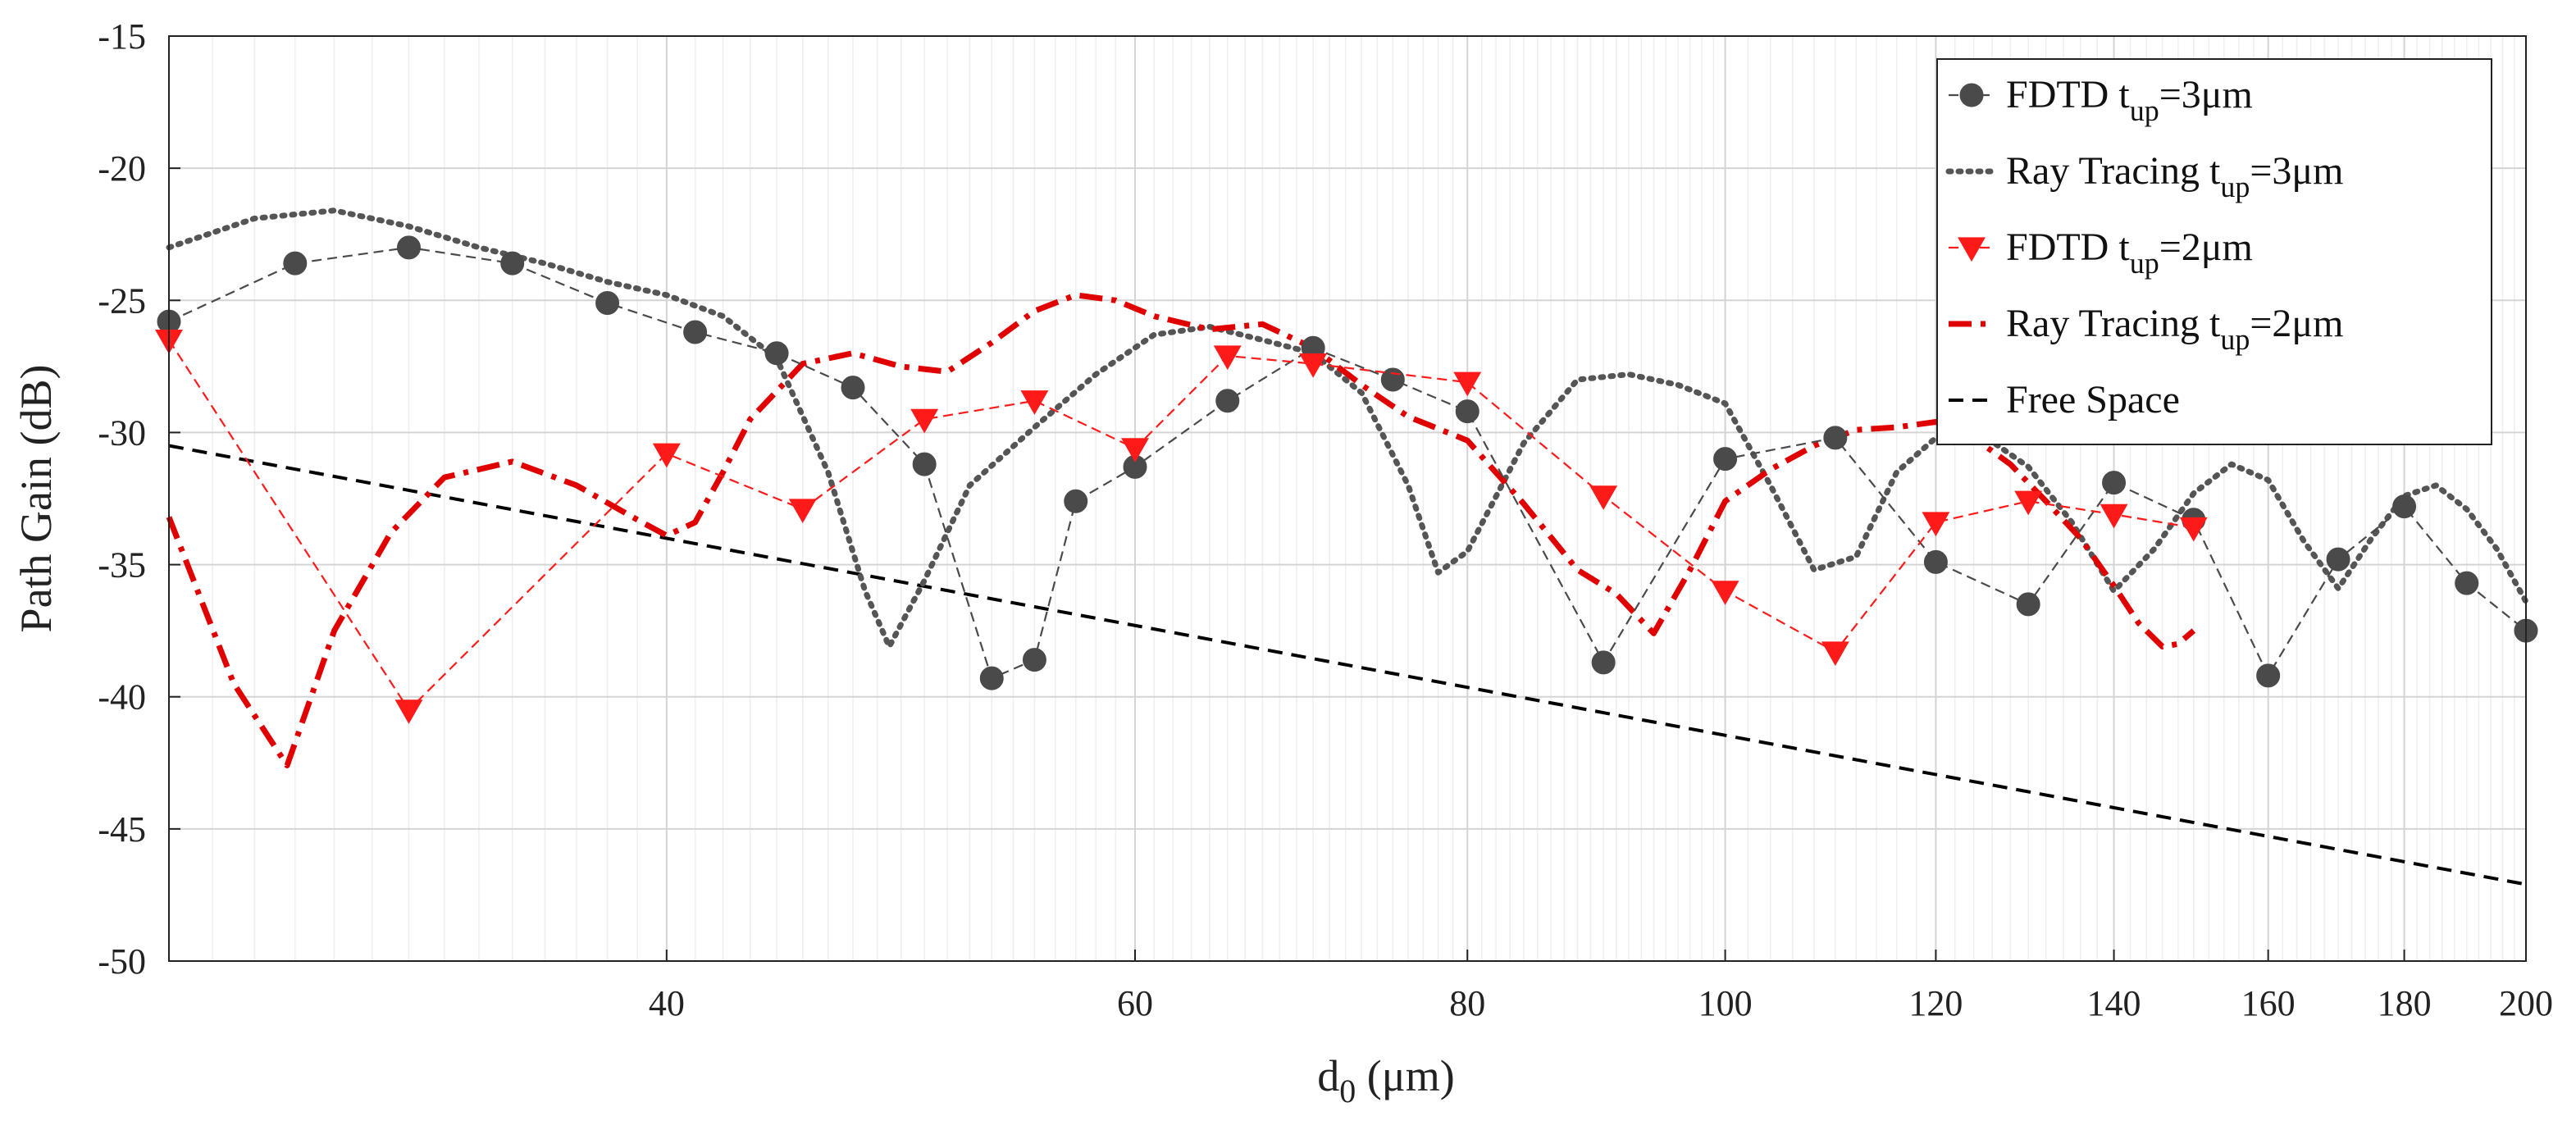  What do you see at coordinates (1135, 1003) in the screenshot?
I see `x-tick-label: 60` at bounding box center [1135, 1003].